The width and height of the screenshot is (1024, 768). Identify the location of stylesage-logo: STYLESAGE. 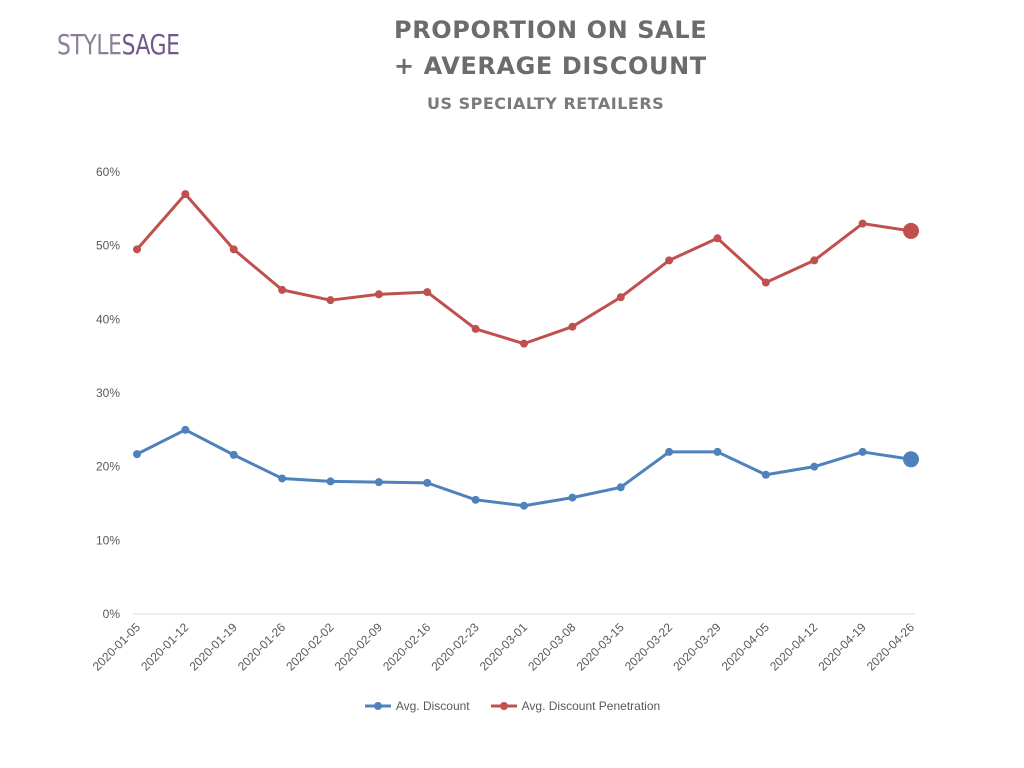
(118, 44).